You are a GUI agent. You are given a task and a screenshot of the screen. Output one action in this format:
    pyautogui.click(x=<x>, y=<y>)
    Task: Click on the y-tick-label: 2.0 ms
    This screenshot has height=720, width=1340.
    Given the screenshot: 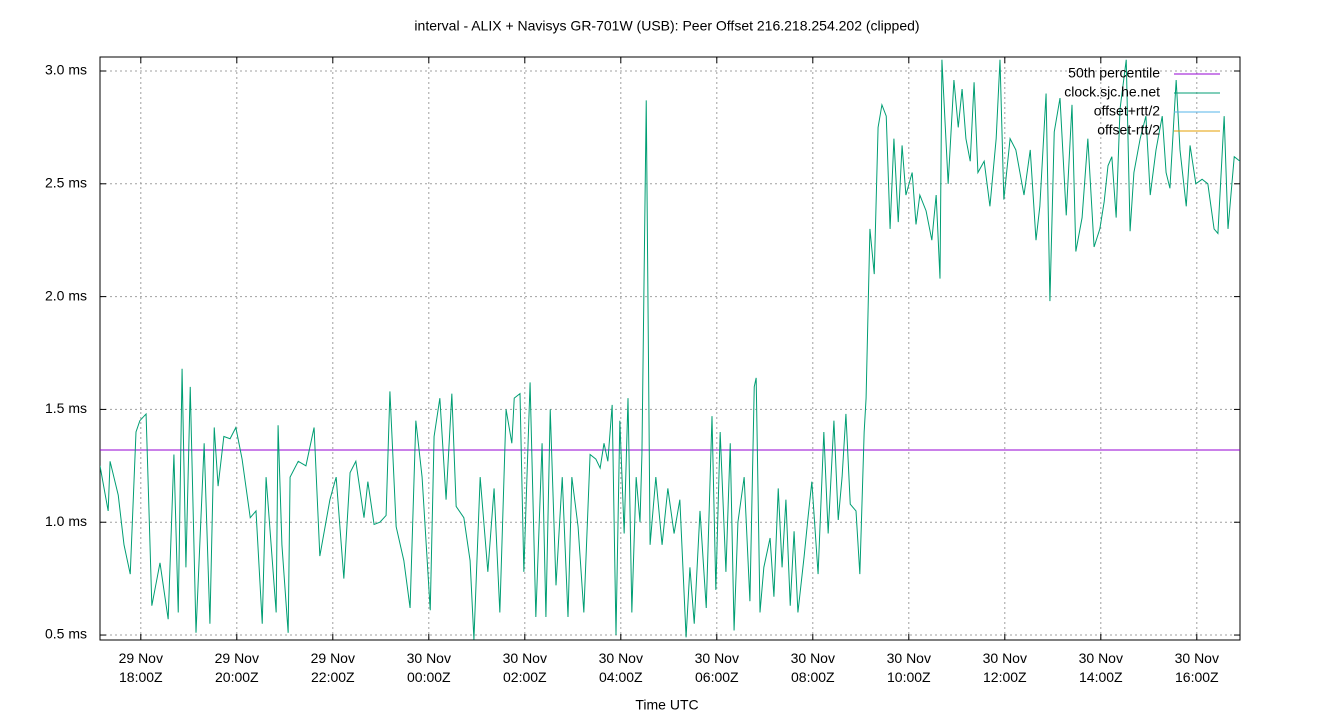 What is the action you would take?
    pyautogui.click(x=66, y=295)
    